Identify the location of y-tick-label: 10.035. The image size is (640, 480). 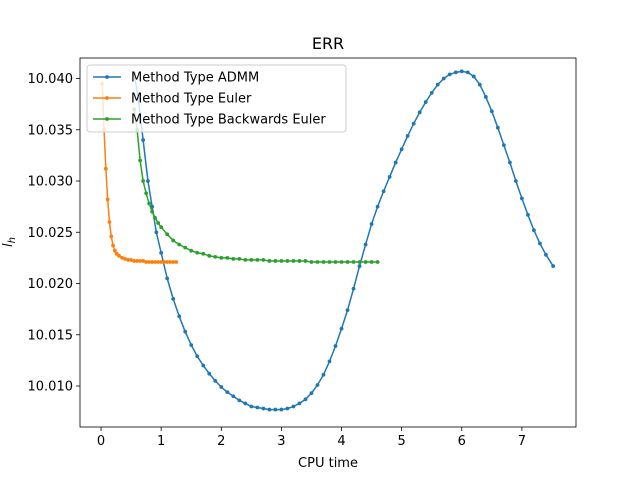
(51, 130).